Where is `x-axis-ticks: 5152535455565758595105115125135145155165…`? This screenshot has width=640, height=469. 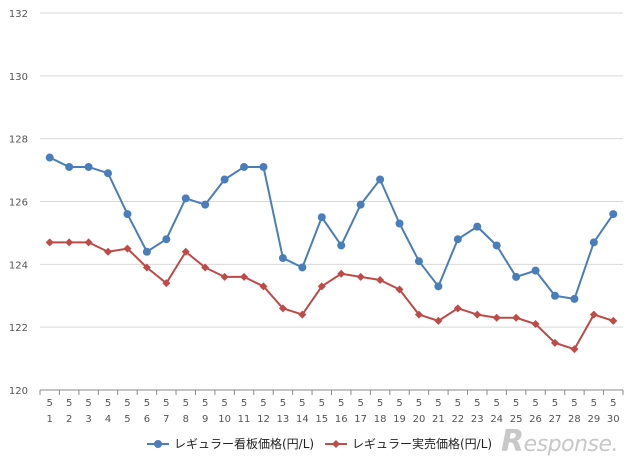 x-axis-ticks: 5152535455565758595105115125135145155165… is located at coordinates (331, 407).